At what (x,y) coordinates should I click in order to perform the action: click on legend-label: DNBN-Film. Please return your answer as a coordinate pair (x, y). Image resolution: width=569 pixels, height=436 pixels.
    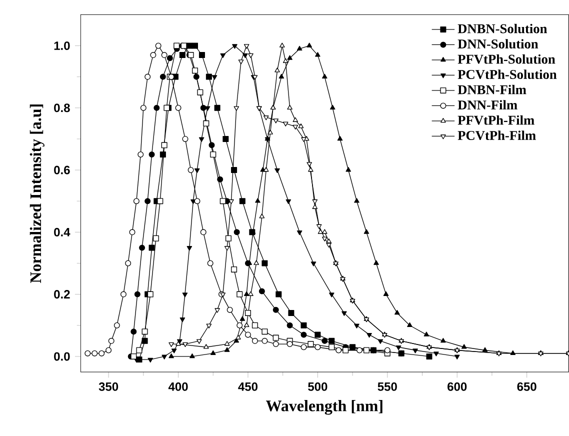
    Looking at the image, I should click on (492, 89).